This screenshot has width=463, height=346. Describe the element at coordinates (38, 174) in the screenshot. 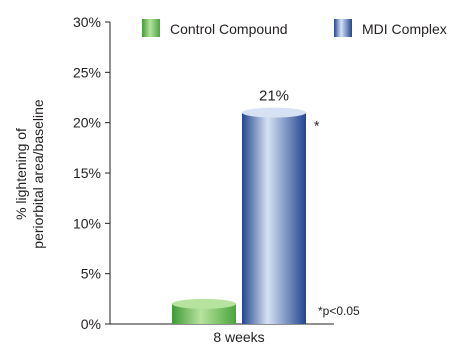

I see `y-axis-title-line-2: periorbital area/baseline` at that location.